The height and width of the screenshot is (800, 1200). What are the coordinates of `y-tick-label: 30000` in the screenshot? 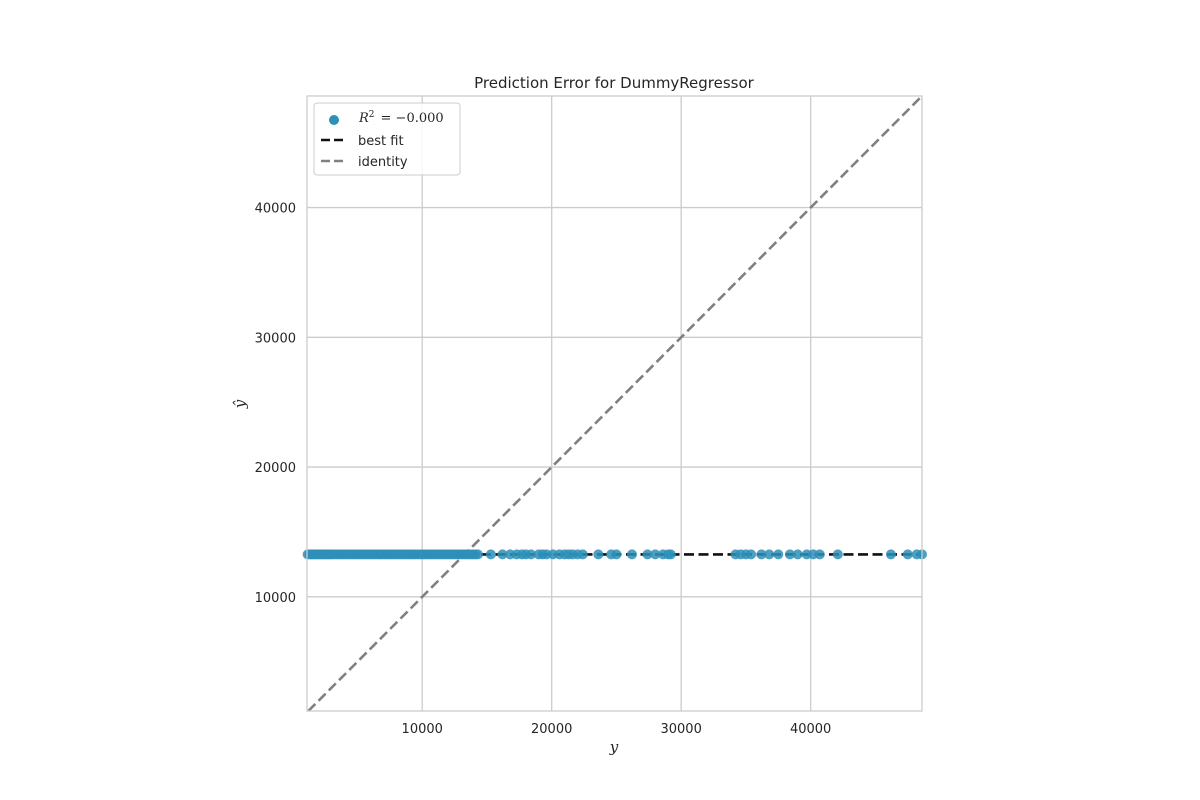 It's located at (275, 338).